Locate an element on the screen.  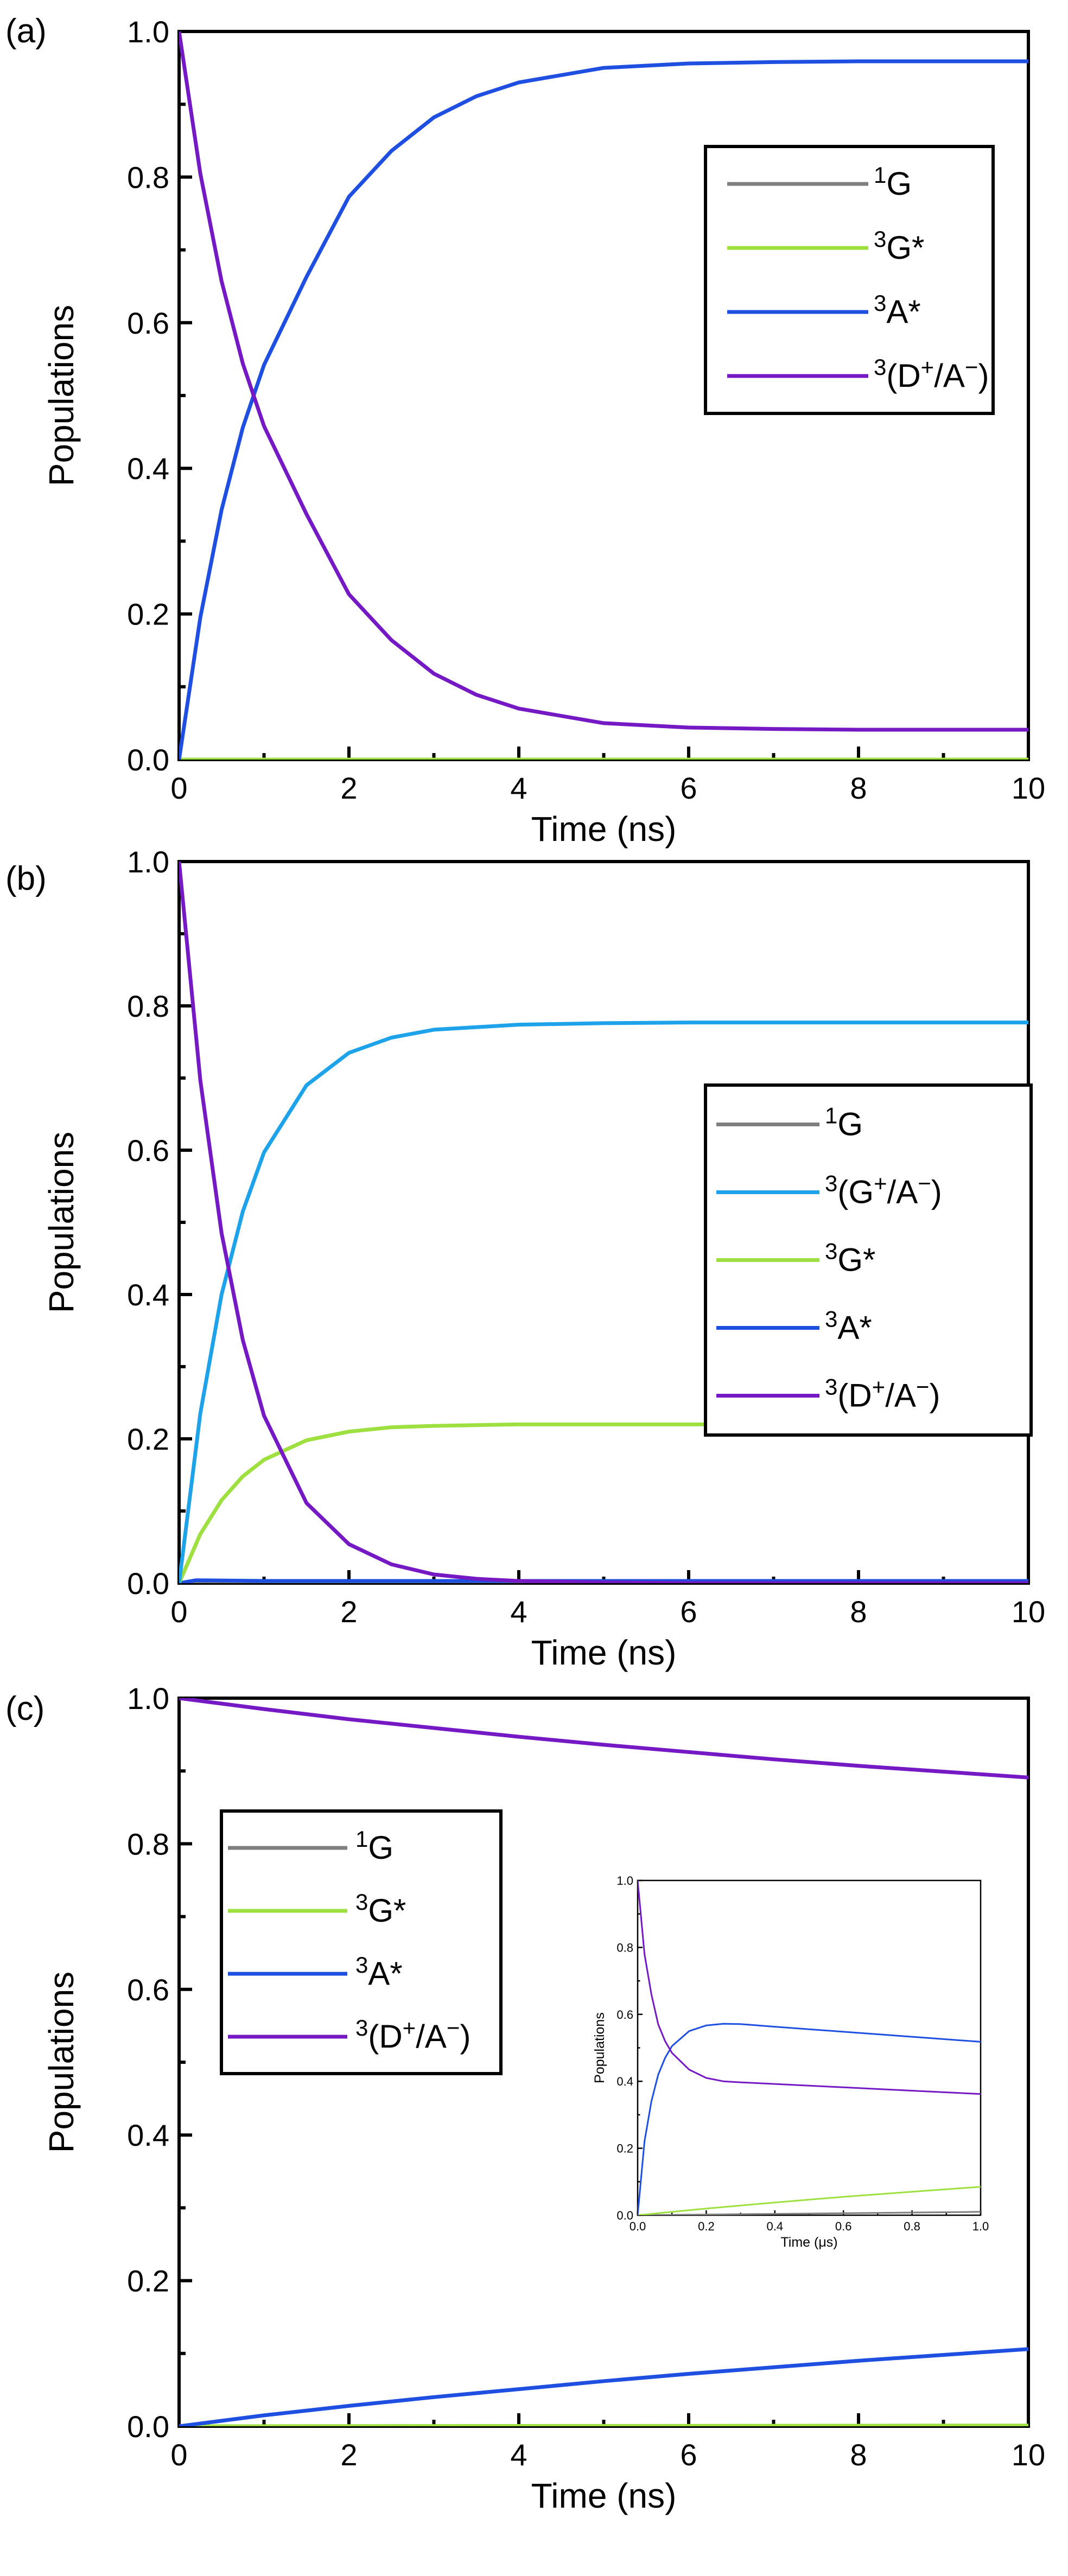
y-tick-label: 0.2 is located at coordinates (148, 614).